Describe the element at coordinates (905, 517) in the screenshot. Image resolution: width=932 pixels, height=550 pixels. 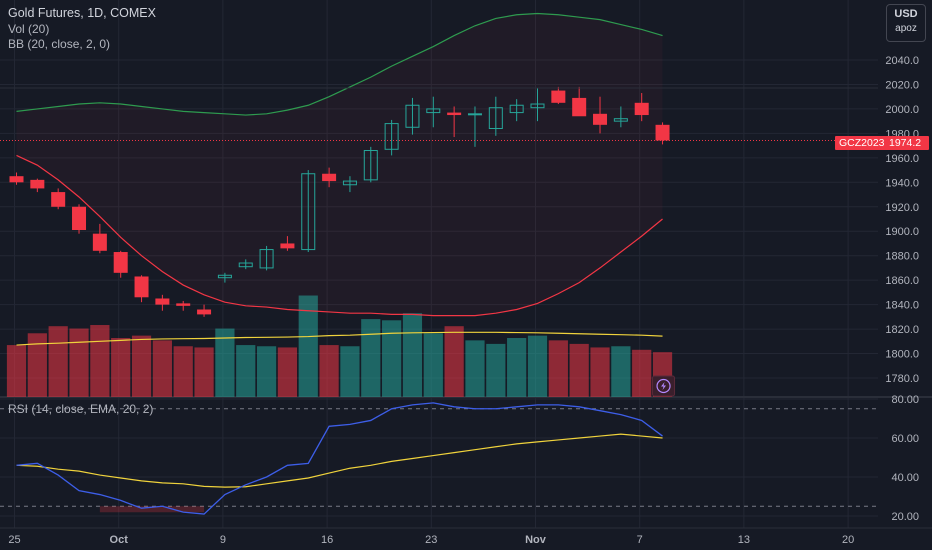
I see `rsi-tick-label: 20.00` at that location.